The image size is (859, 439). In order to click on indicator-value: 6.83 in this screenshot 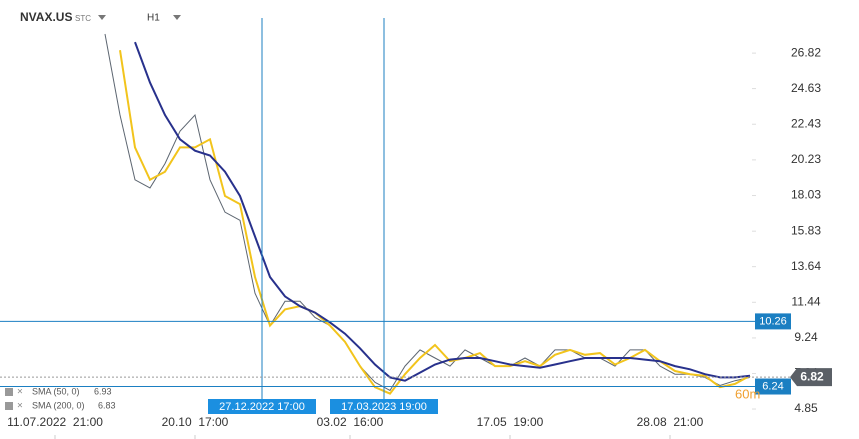, I will do `click(107, 405)`.